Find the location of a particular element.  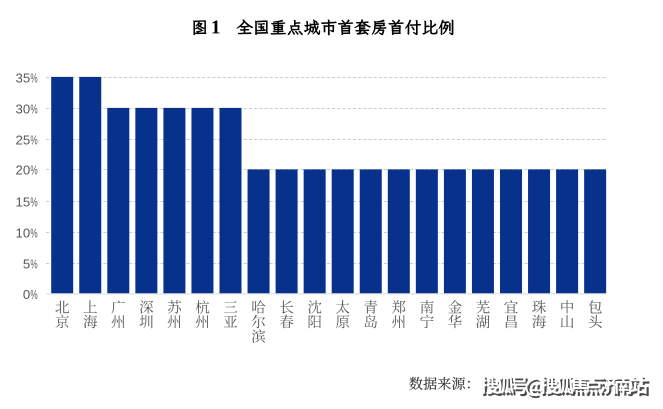

svg-text: 0 is located at coordinates (26, 294).